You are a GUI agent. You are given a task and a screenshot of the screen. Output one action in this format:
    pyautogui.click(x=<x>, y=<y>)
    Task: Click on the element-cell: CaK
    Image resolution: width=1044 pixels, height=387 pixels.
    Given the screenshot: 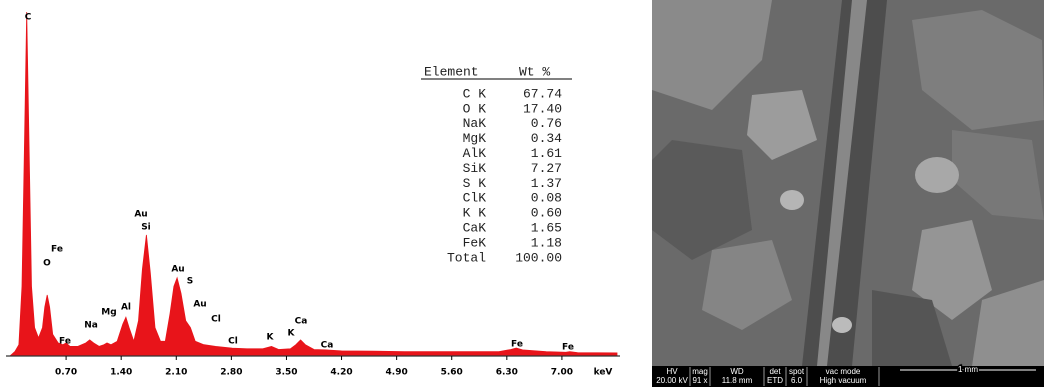 What is the action you would take?
    pyautogui.click(x=475, y=228)
    